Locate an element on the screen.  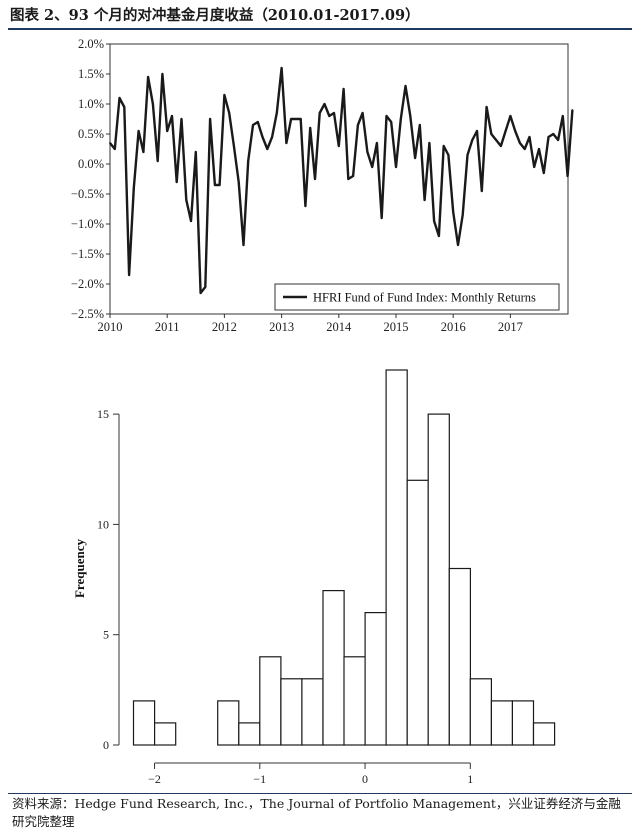
x-tick-label: 2012 is located at coordinates (224, 327).